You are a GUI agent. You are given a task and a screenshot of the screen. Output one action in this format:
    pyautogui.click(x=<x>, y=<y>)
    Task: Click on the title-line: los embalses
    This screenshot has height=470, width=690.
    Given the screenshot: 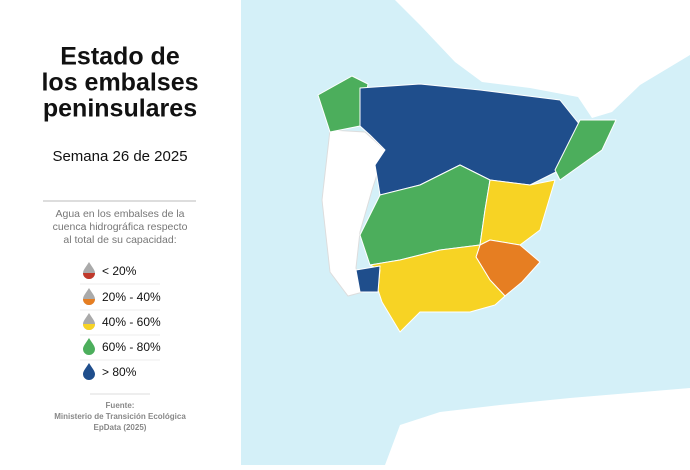 What is the action you would take?
    pyautogui.click(x=119, y=83)
    